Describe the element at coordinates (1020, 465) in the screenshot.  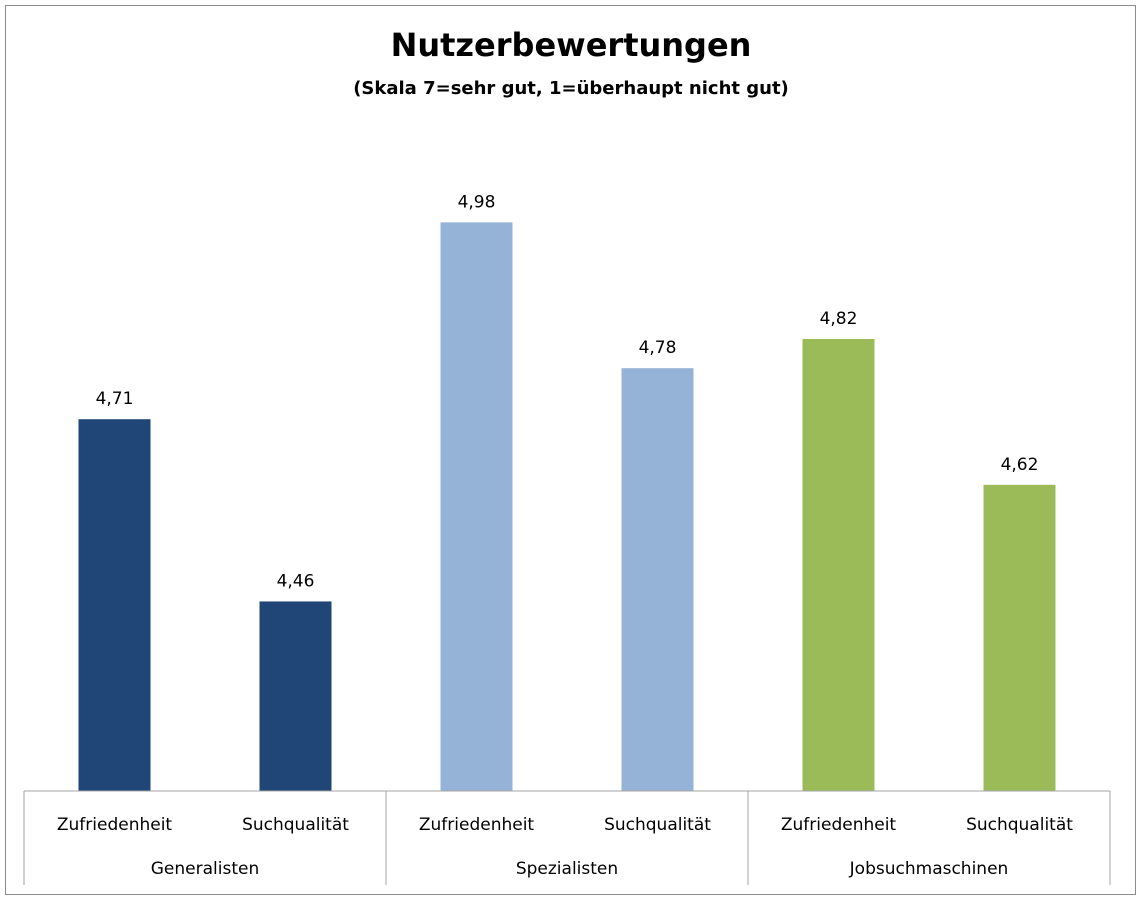
I see `data-label: 4,62` at that location.